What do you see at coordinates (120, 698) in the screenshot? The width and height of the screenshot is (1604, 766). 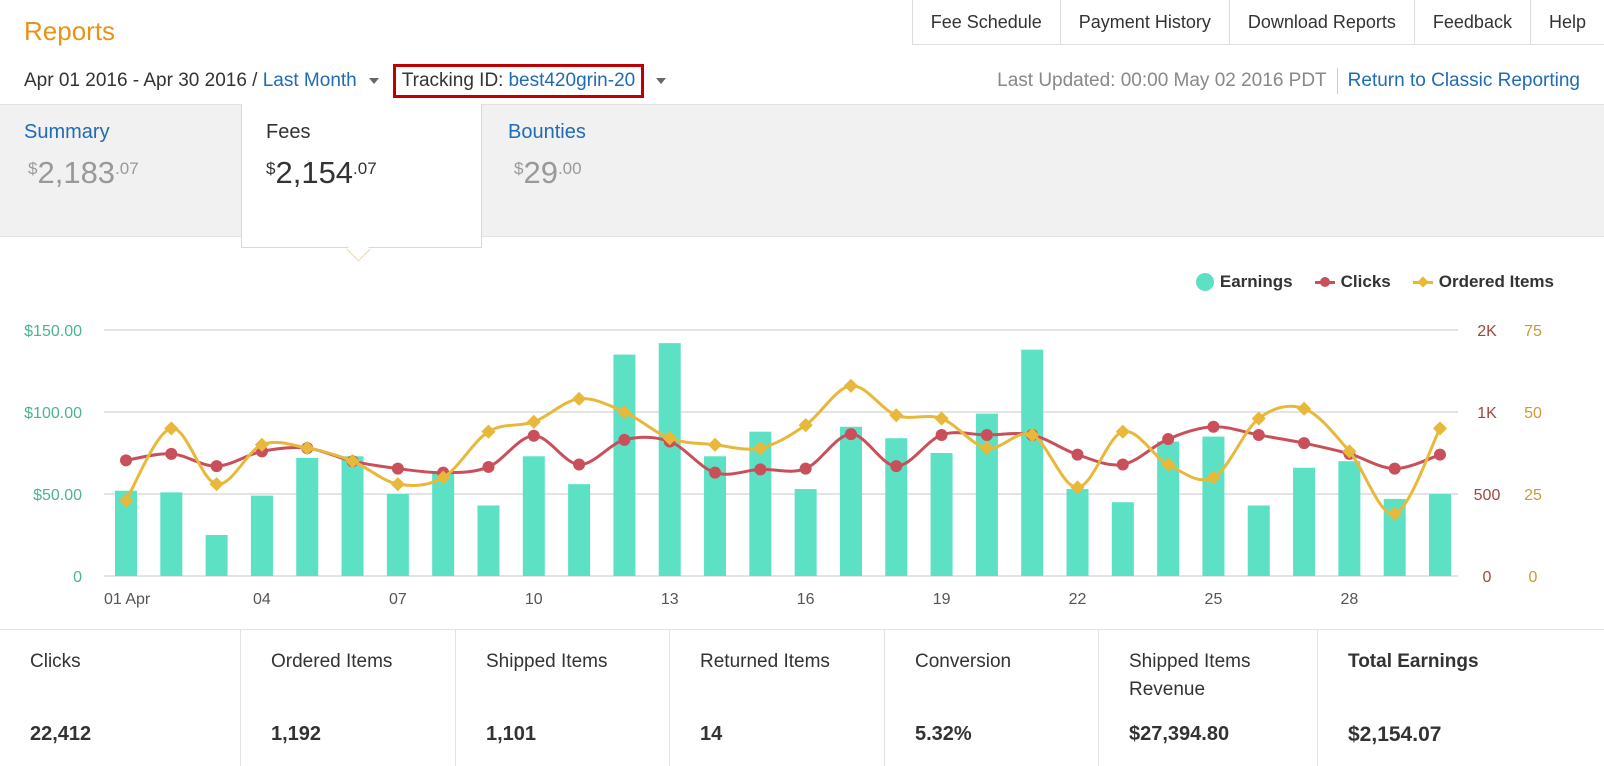 I see `stat-clicks: Clicks 22,412` at bounding box center [120, 698].